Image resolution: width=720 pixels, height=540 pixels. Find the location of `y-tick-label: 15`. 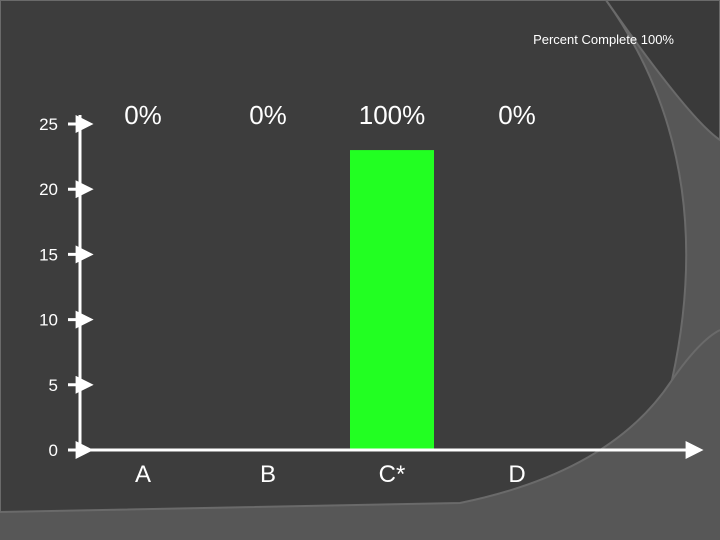

y-tick-label: 15 is located at coordinates (48, 254).